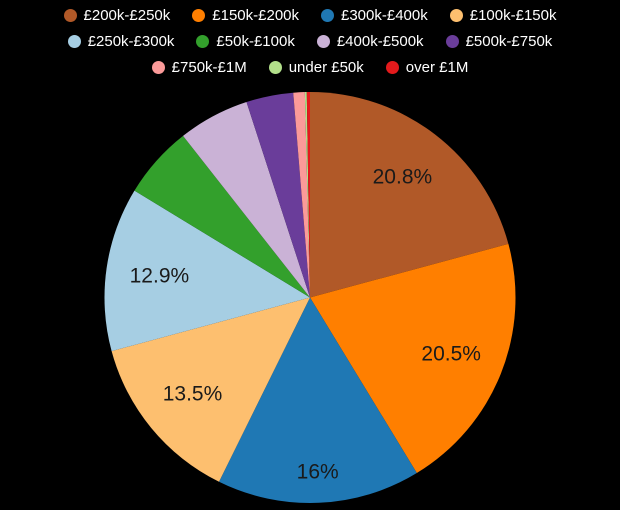 The width and height of the screenshot is (620, 510). I want to click on legend-label: £50k-£100k, so click(255, 41).